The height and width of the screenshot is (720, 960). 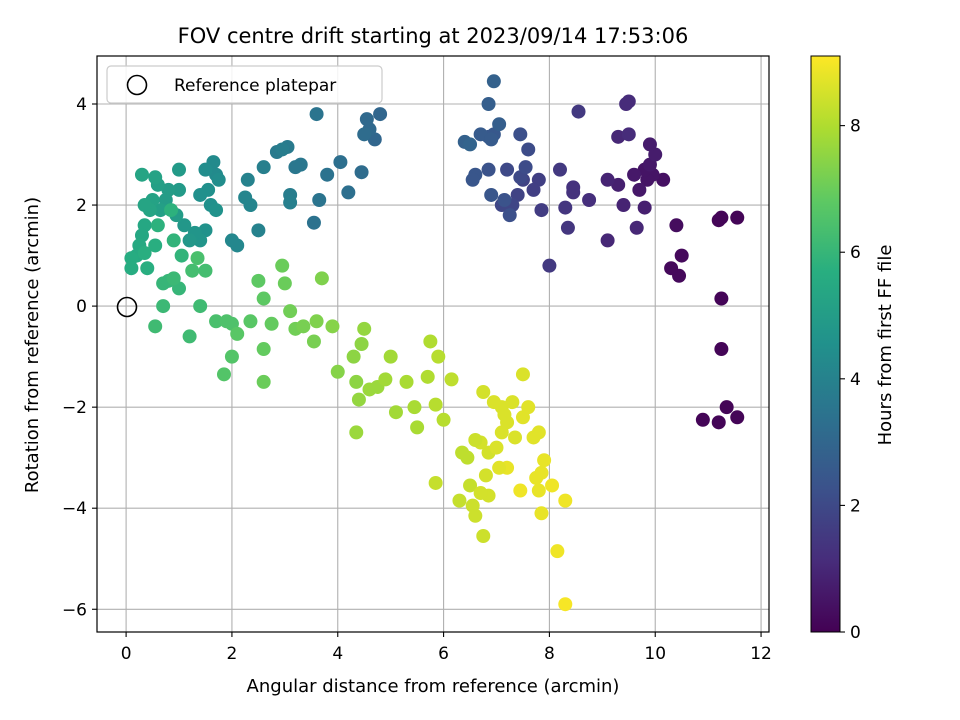 I want to click on legend-label: Reference platepar, so click(x=255, y=86).